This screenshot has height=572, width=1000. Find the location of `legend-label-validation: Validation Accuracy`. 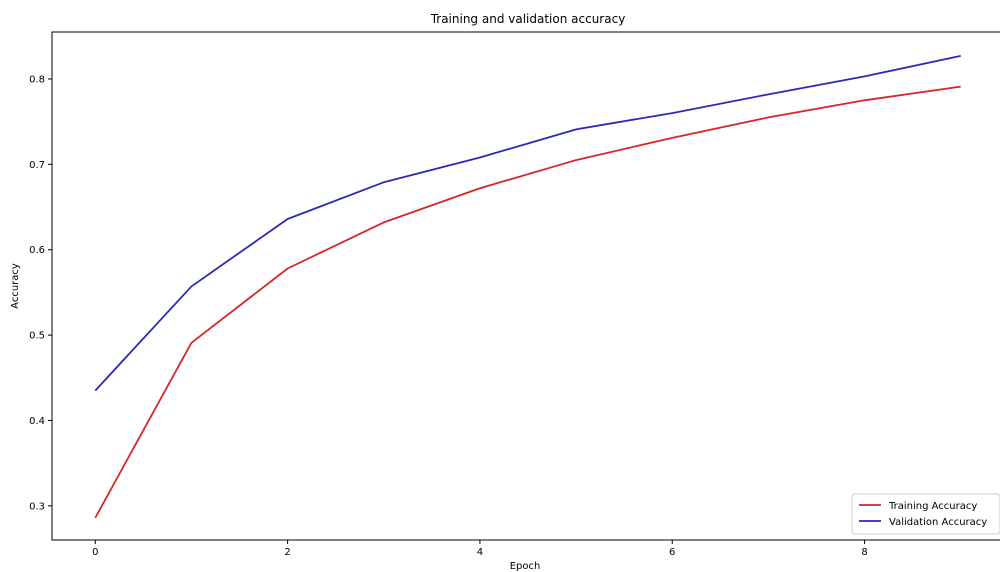

legend-label-validation: Validation Accuracy is located at coordinates (938, 522).